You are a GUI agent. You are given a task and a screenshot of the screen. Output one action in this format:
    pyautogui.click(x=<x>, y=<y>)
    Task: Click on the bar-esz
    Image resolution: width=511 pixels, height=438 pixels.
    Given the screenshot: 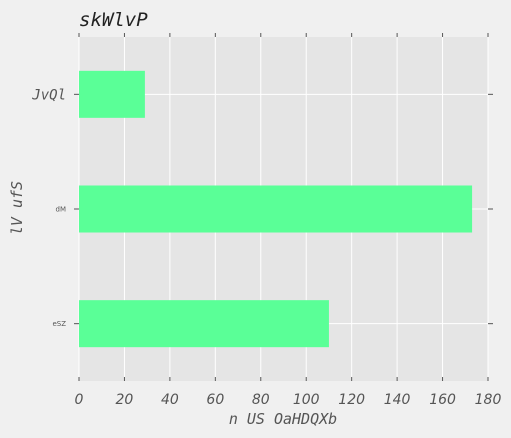 What is the action you would take?
    pyautogui.click(x=204, y=324)
    